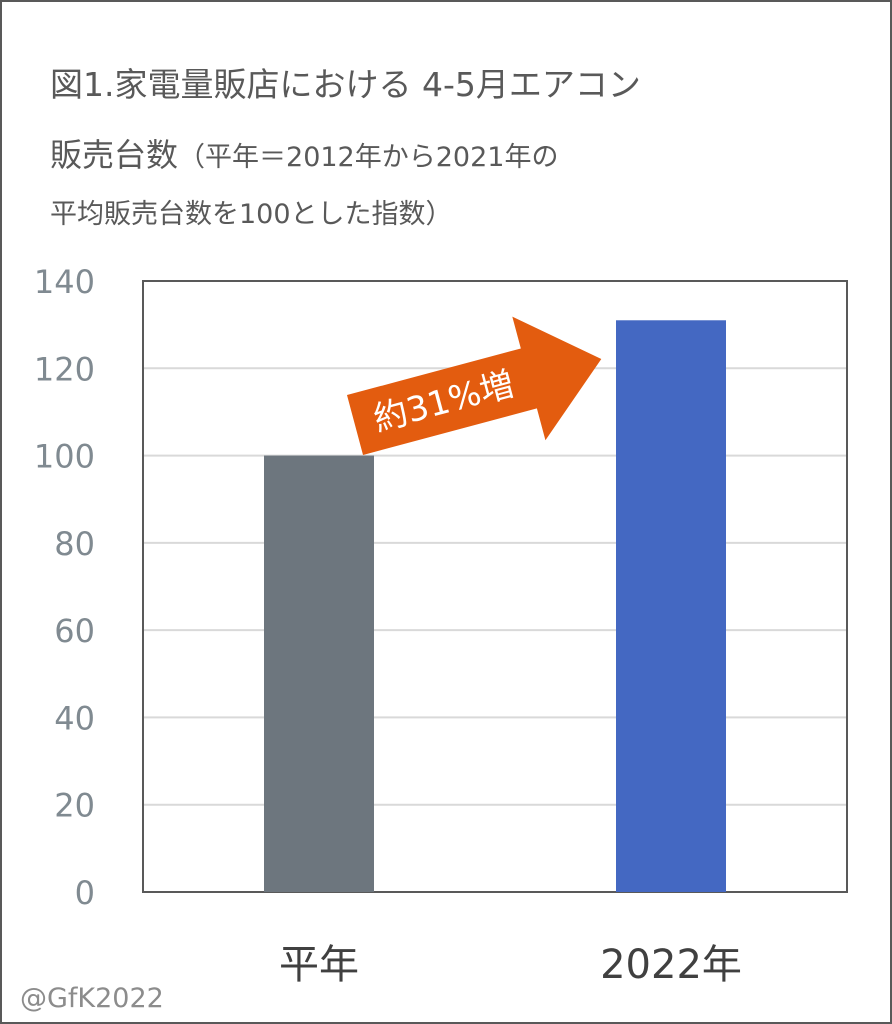 This screenshot has height=1024, width=892. Describe the element at coordinates (319, 673) in the screenshot. I see `bar-normal-year` at that location.